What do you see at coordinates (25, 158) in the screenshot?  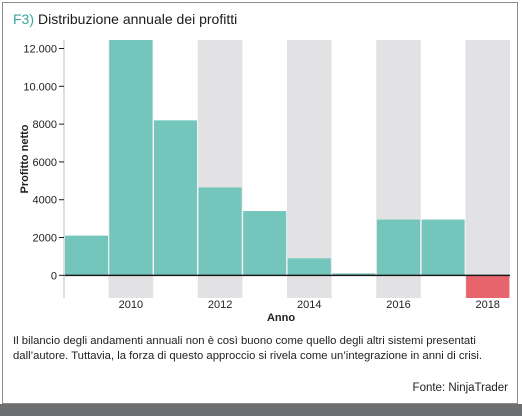 I see `y-axis-title: Profitto netto` at bounding box center [25, 158].